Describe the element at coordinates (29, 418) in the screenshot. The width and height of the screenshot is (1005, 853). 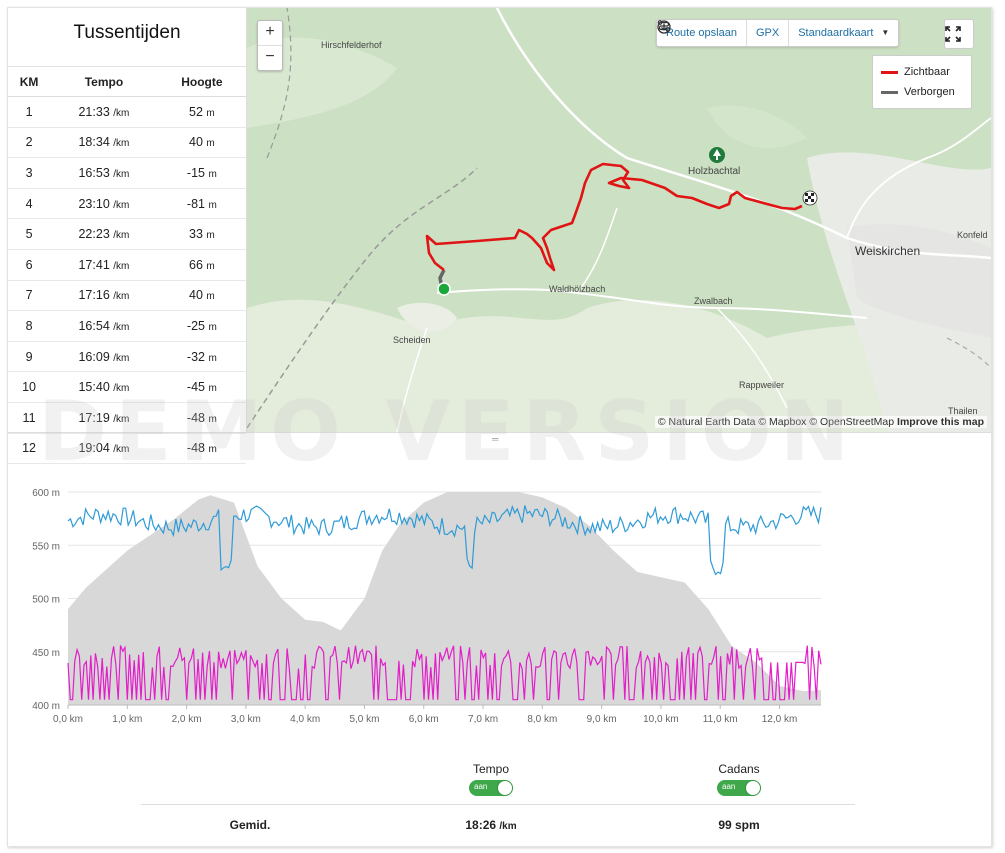
I see `split-km: 11` at that location.